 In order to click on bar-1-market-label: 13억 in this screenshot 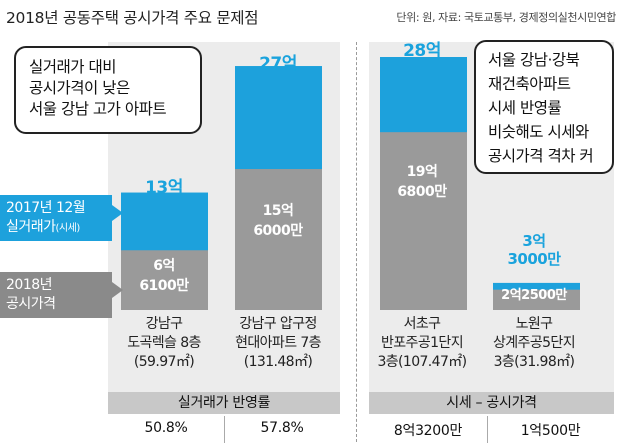, I will do `click(164, 188)`.